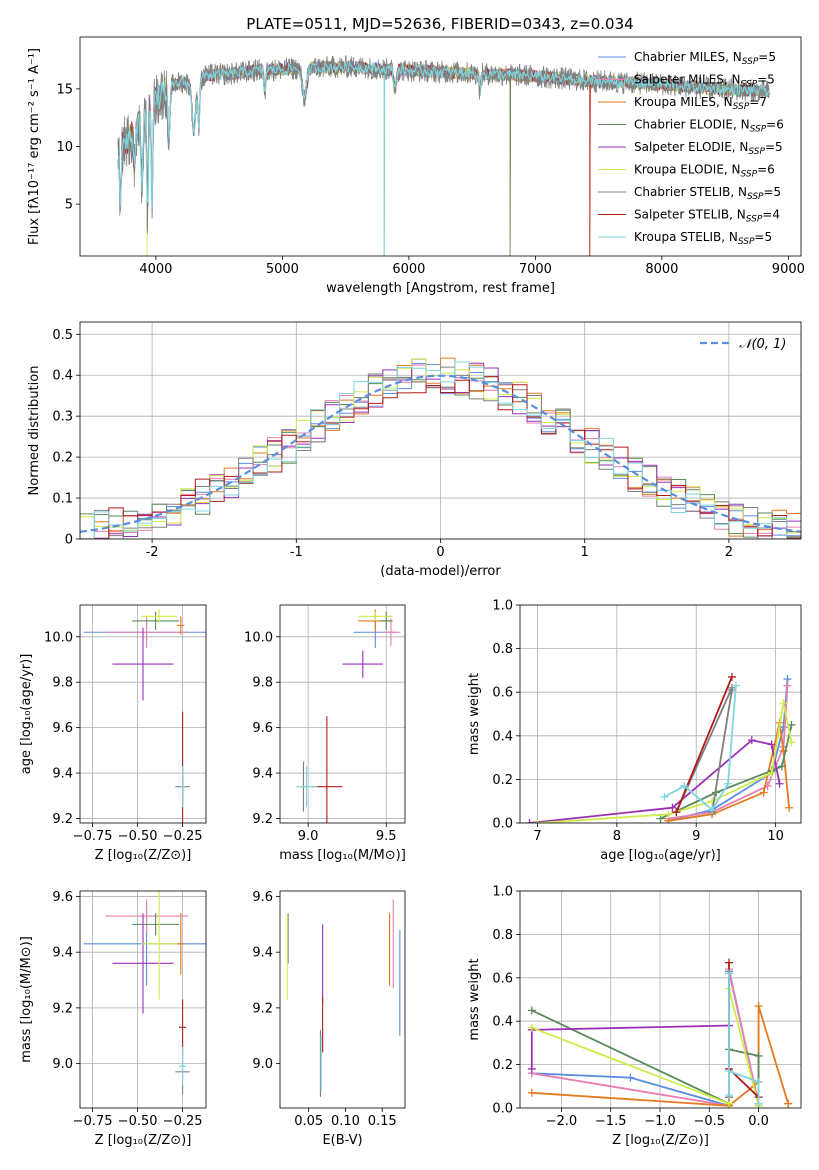  What do you see at coordinates (308, 836) in the screenshot?
I see `x-tick-label: 9.0` at bounding box center [308, 836].